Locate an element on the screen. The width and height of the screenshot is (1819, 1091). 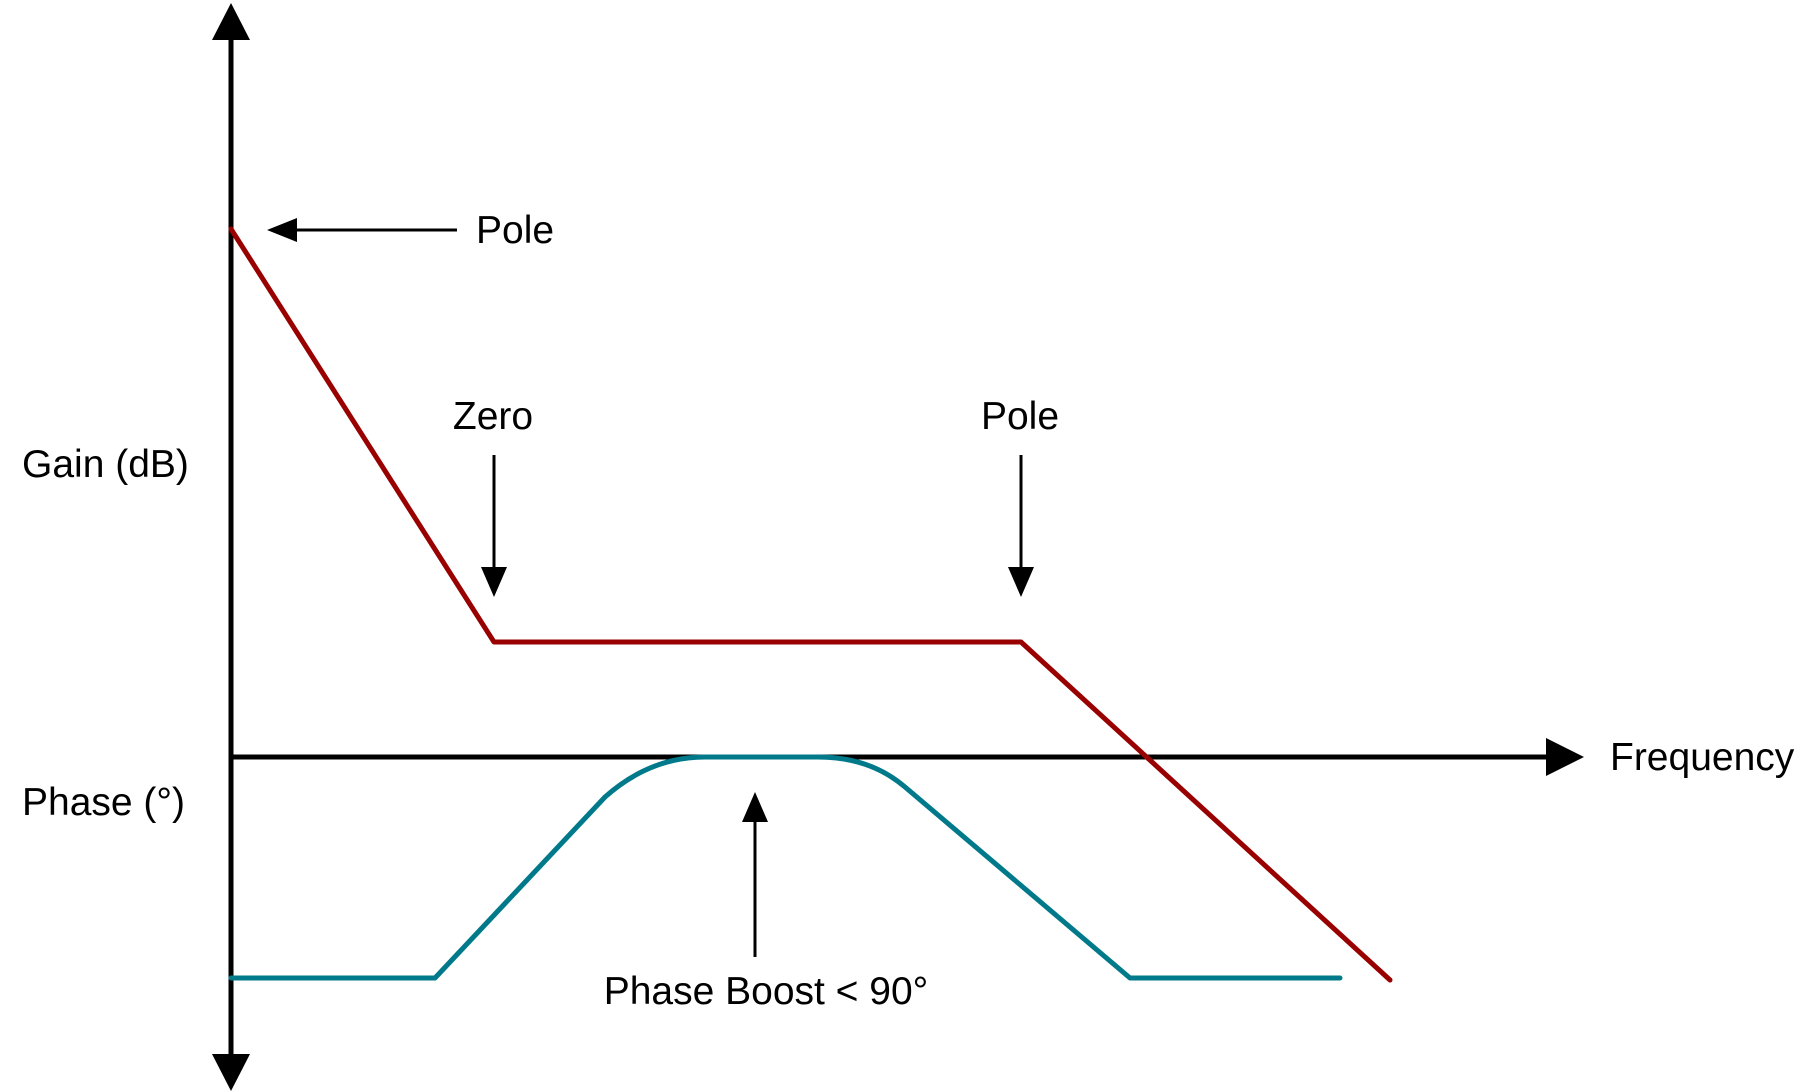
phase-boost-label: Phase Boost < 90° is located at coordinates (766, 991).